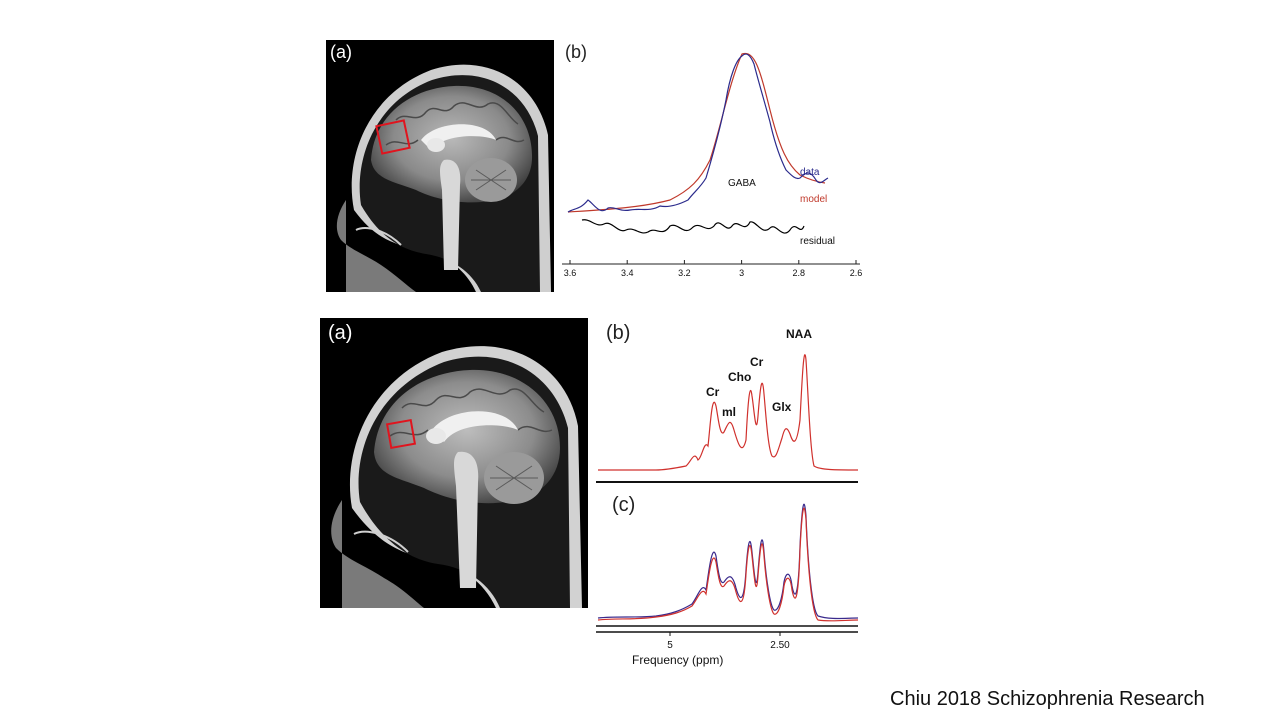  I want to click on top-mri-drawing, so click(443, 178).